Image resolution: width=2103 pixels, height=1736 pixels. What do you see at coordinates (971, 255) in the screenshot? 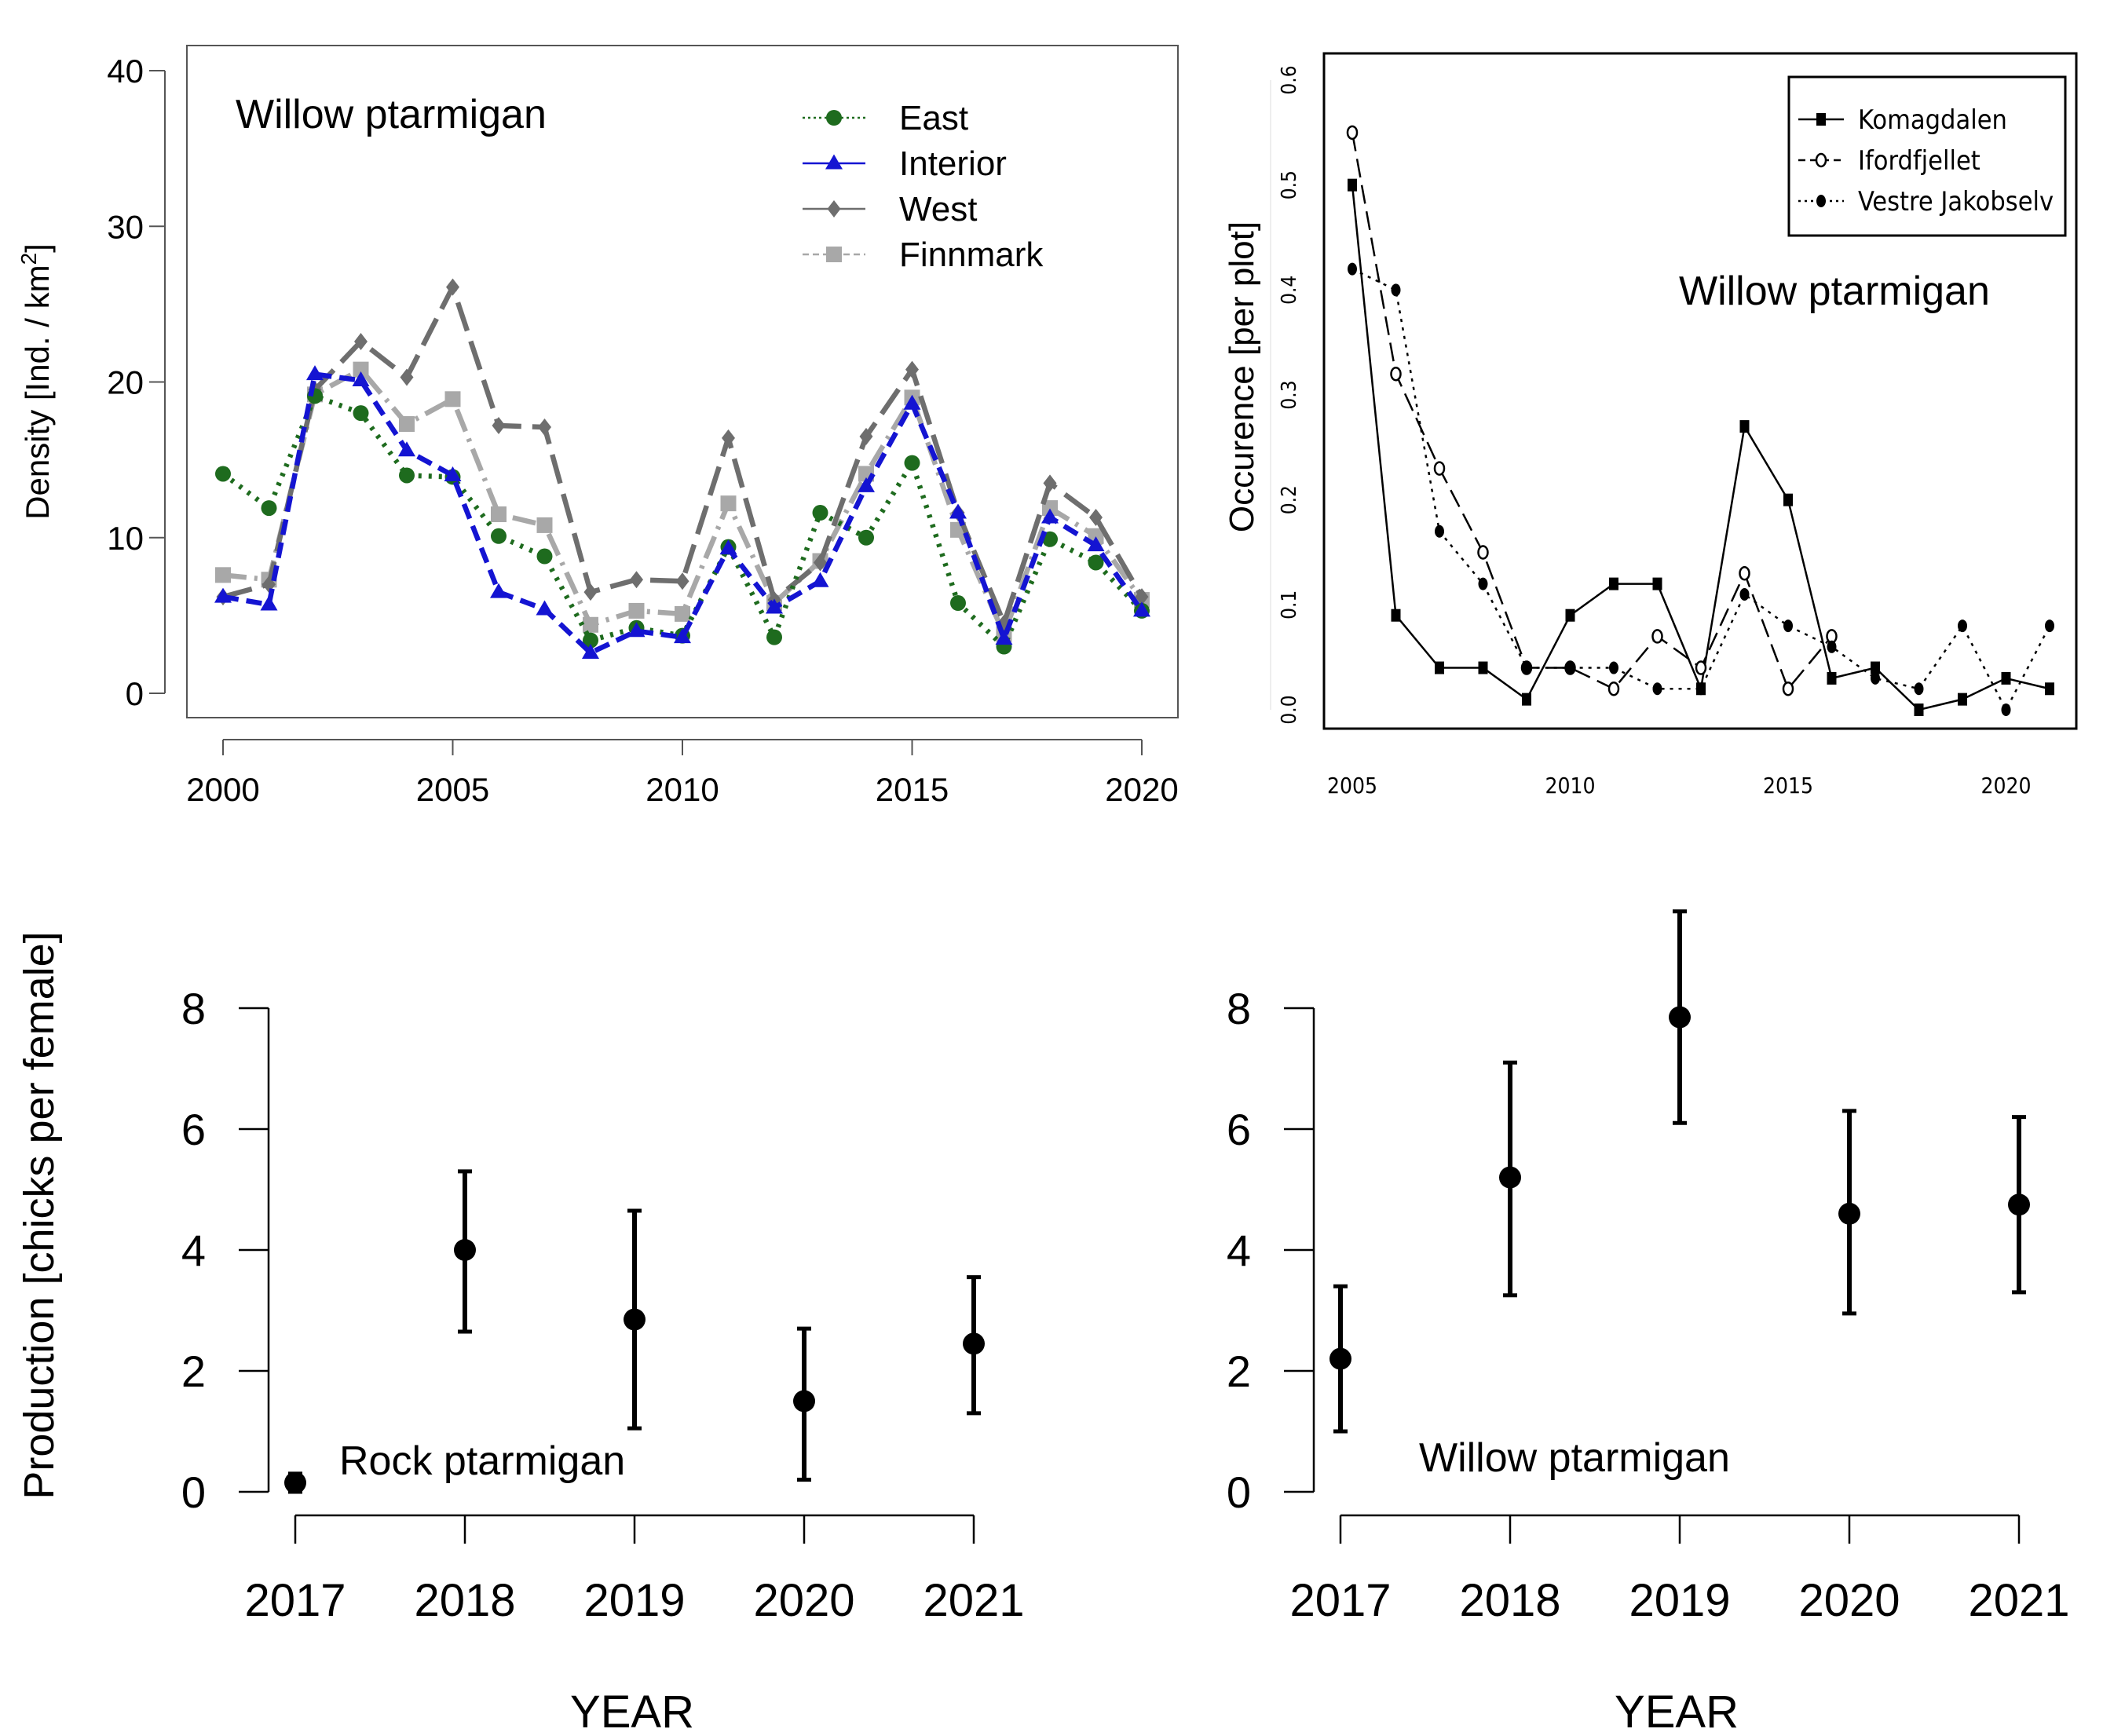
I see `density-legend-label: Finnmark` at bounding box center [971, 255].